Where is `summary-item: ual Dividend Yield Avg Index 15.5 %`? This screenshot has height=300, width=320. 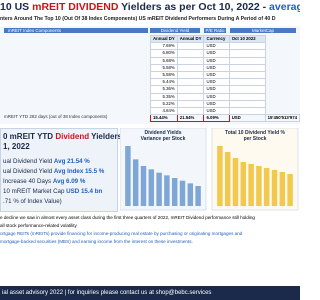 summary-item: ual Dividend Yield Avg Index 15.5 % is located at coordinates (53, 172).